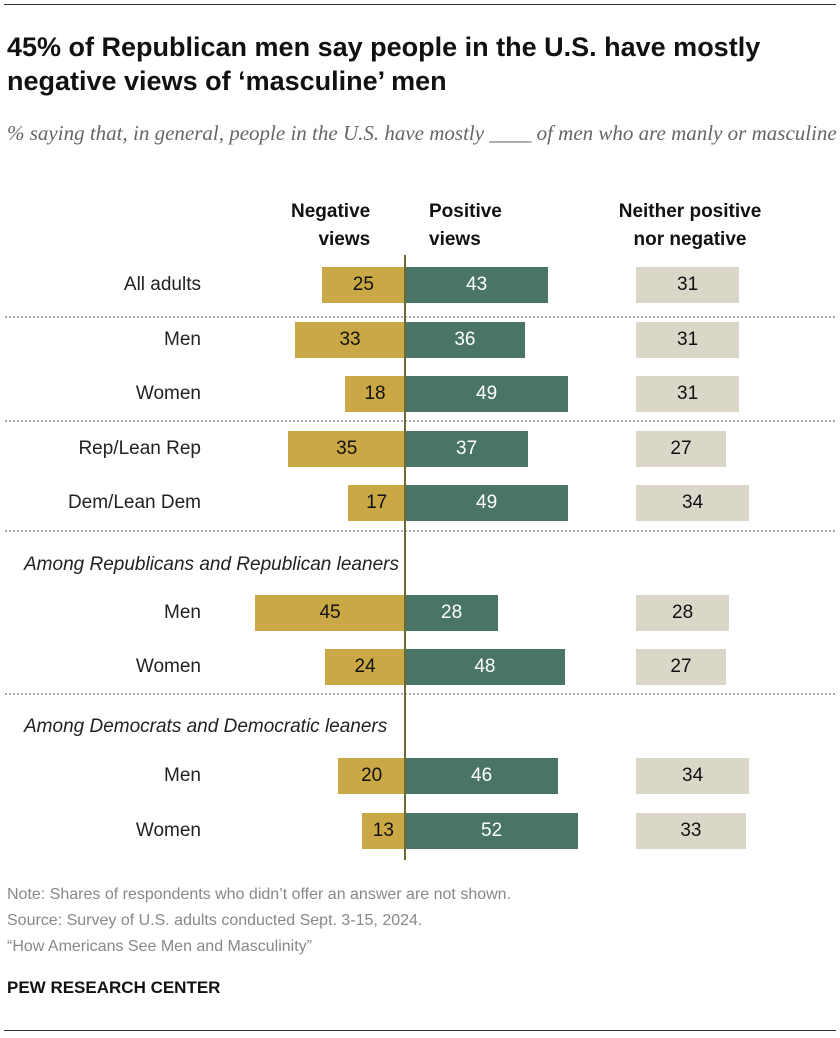  I want to click on zero-axis-line, so click(405, 557).